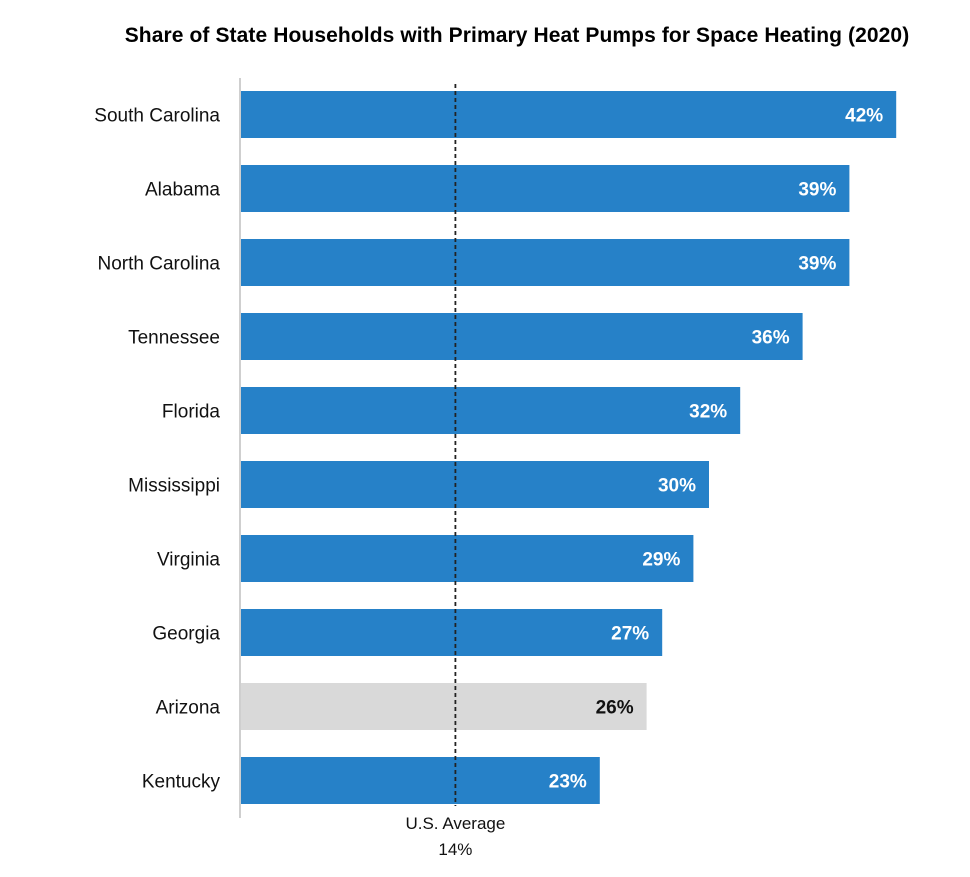 The height and width of the screenshot is (877, 970). Describe the element at coordinates (188, 708) in the screenshot. I see `category-label-arizona: Arizona` at that location.